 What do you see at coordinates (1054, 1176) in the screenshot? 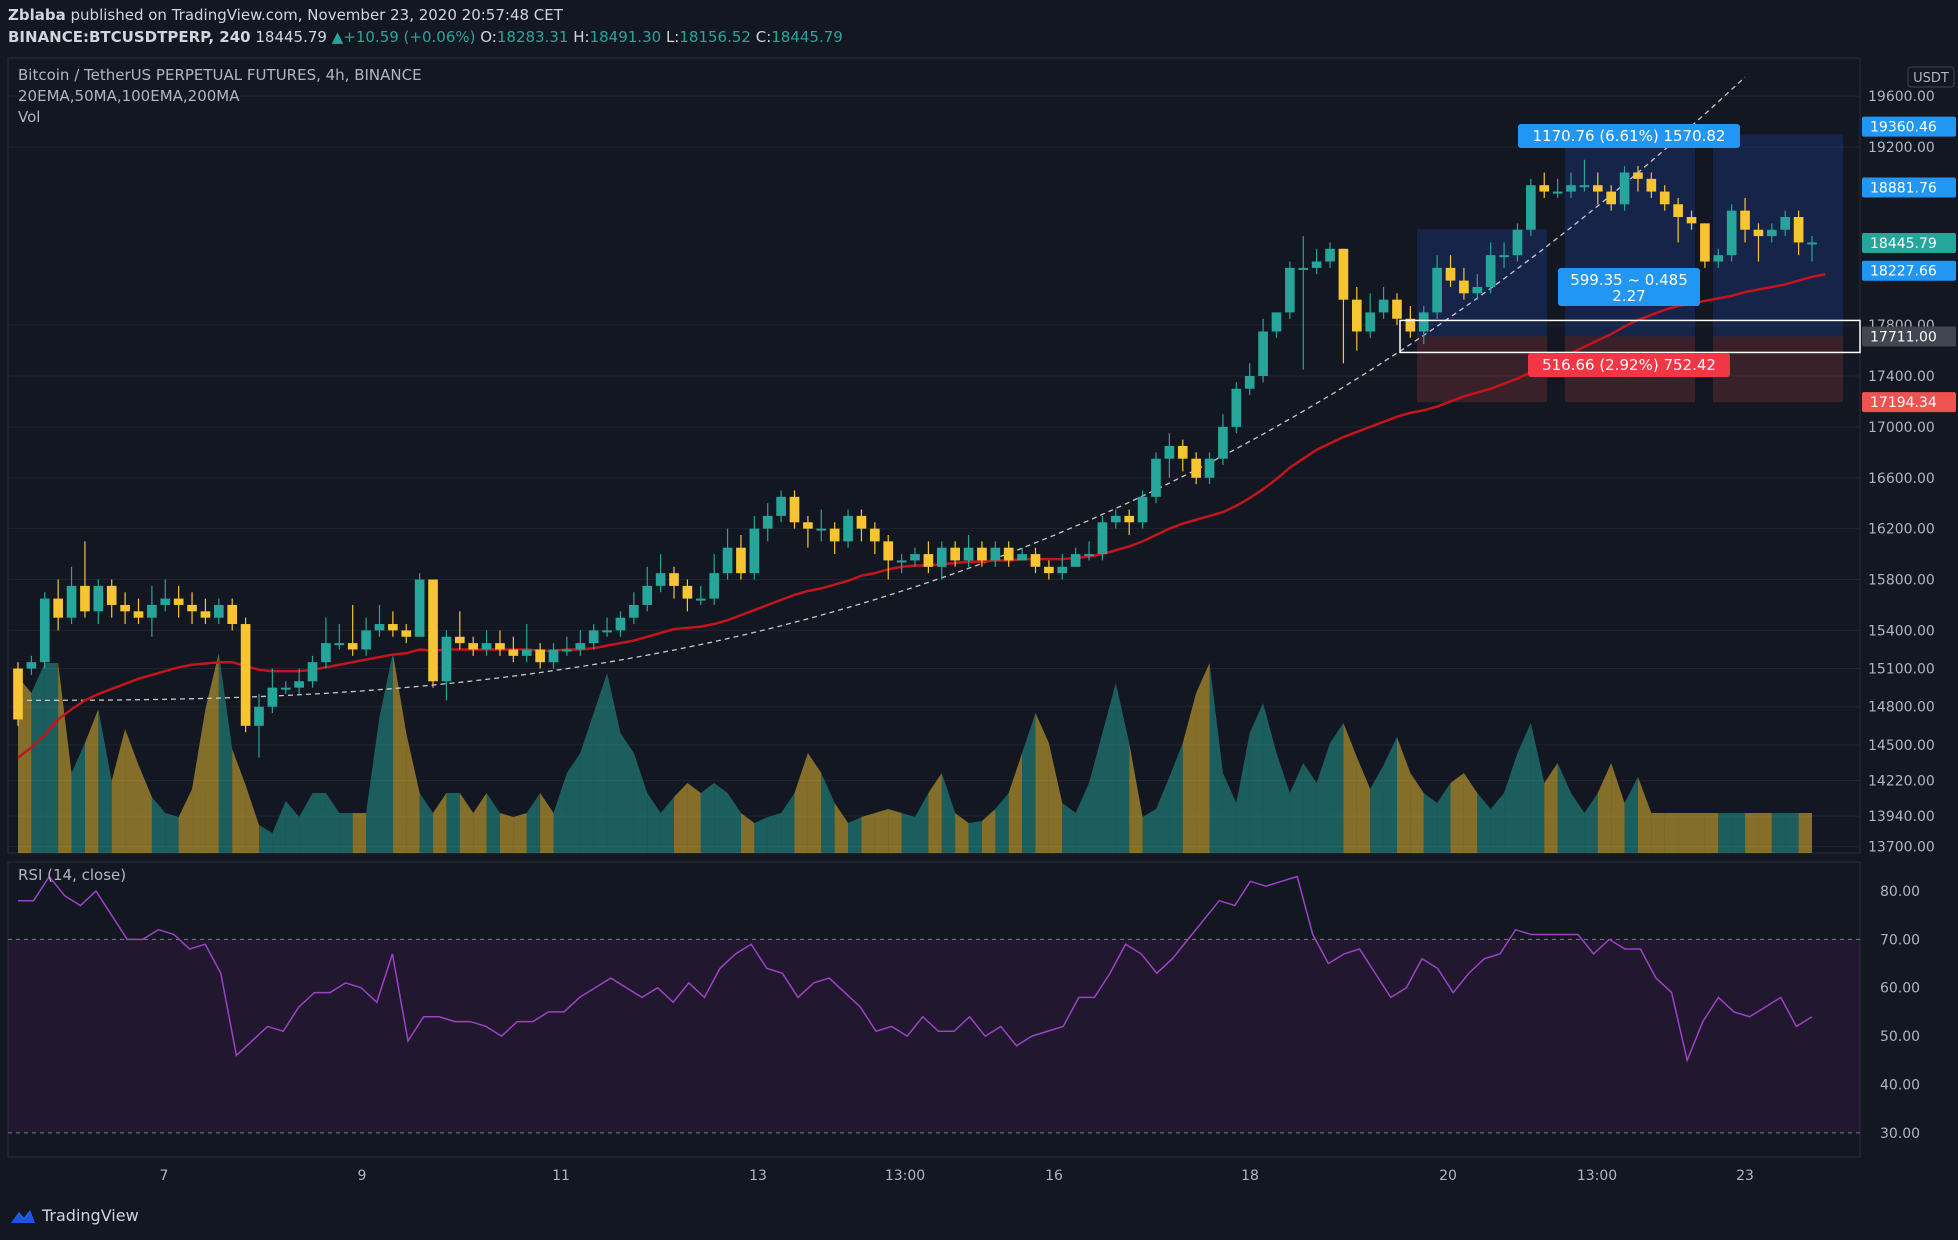
I see `time-tick-label: 16` at bounding box center [1054, 1176].